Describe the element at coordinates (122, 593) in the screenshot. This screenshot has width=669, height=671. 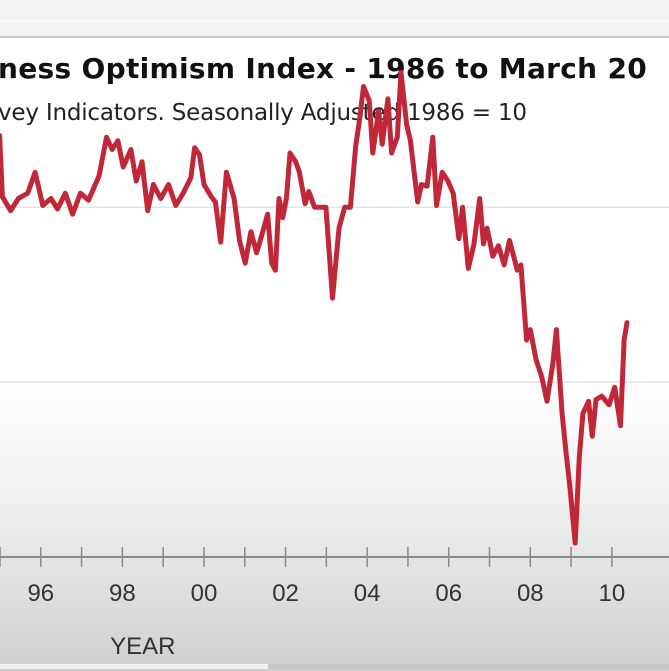
I see `x-tick-label-98: 98` at that location.